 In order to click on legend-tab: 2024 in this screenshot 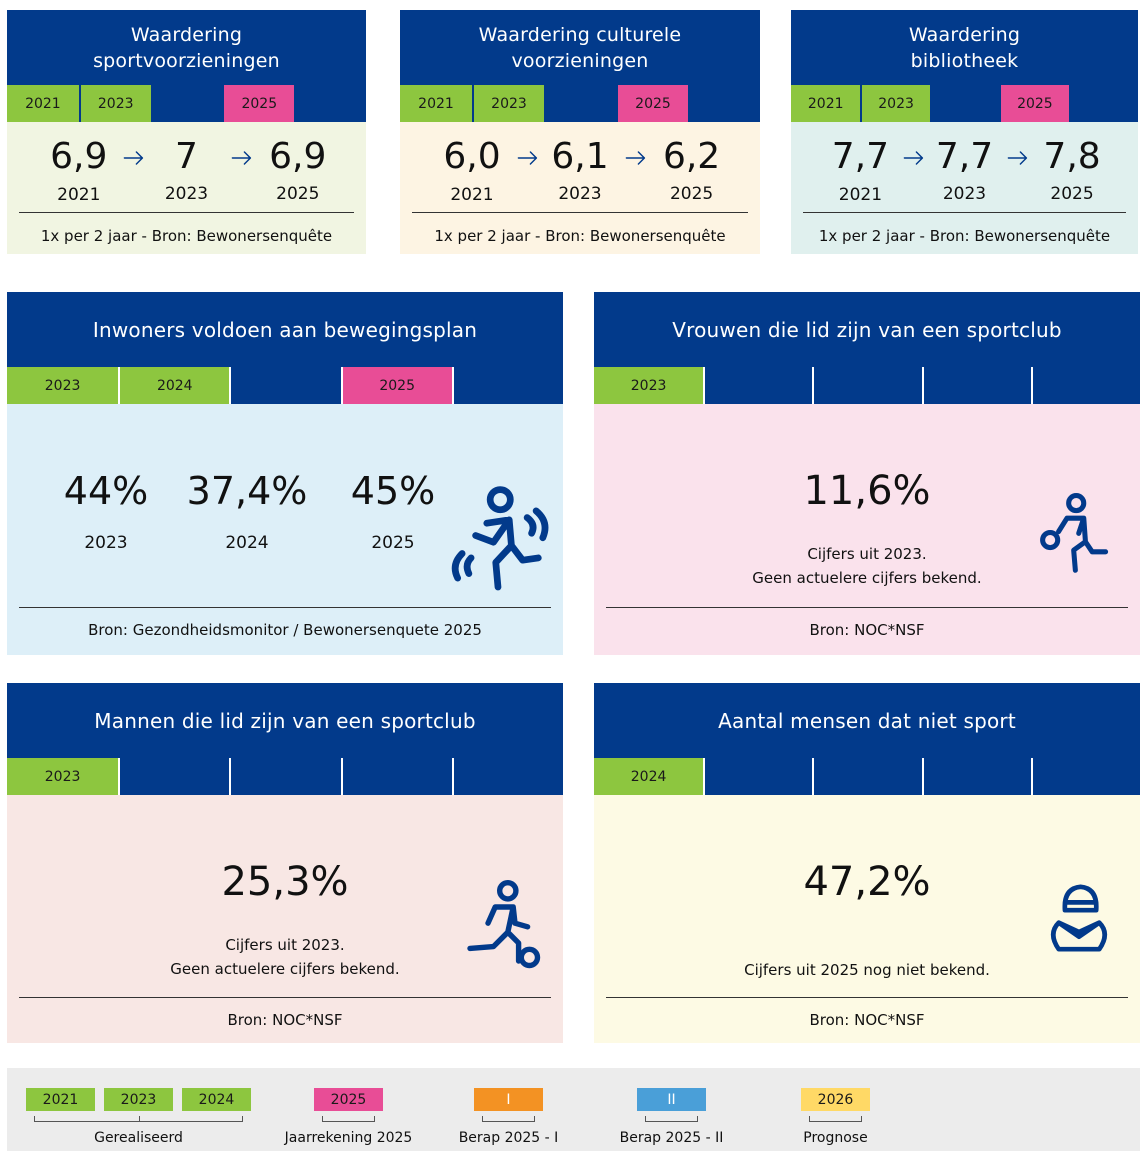, I will do `click(216, 1099)`.